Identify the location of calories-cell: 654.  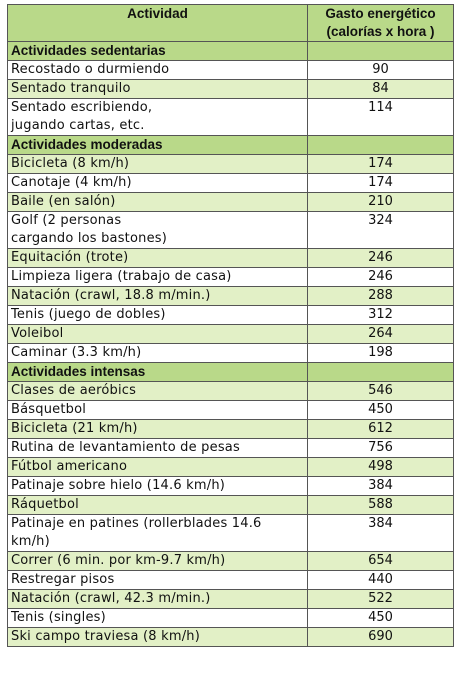
(380, 561).